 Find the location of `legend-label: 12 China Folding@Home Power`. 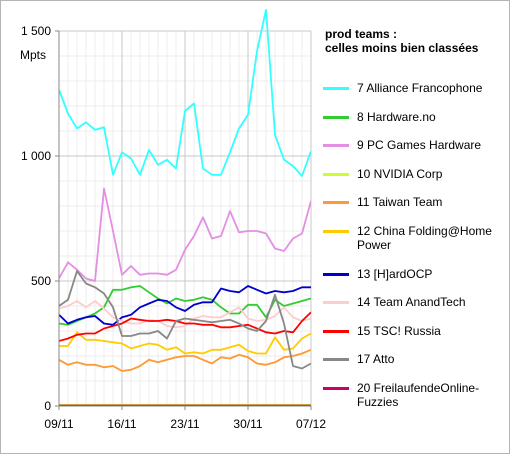

legend-label: 12 China Folding@Home Power is located at coordinates (424, 237).